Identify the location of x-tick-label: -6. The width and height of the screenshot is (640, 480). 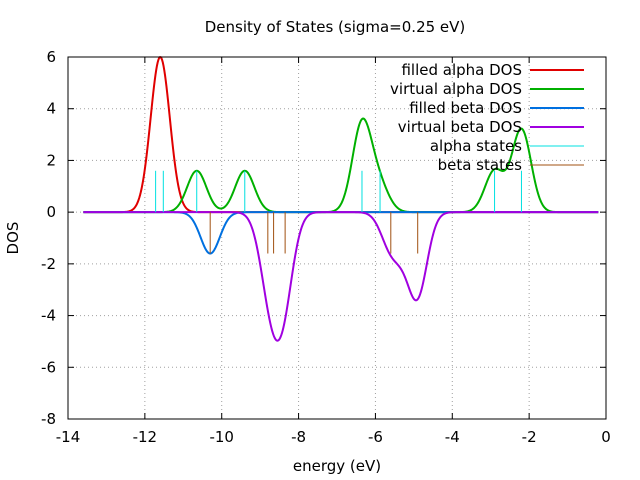
(375, 437).